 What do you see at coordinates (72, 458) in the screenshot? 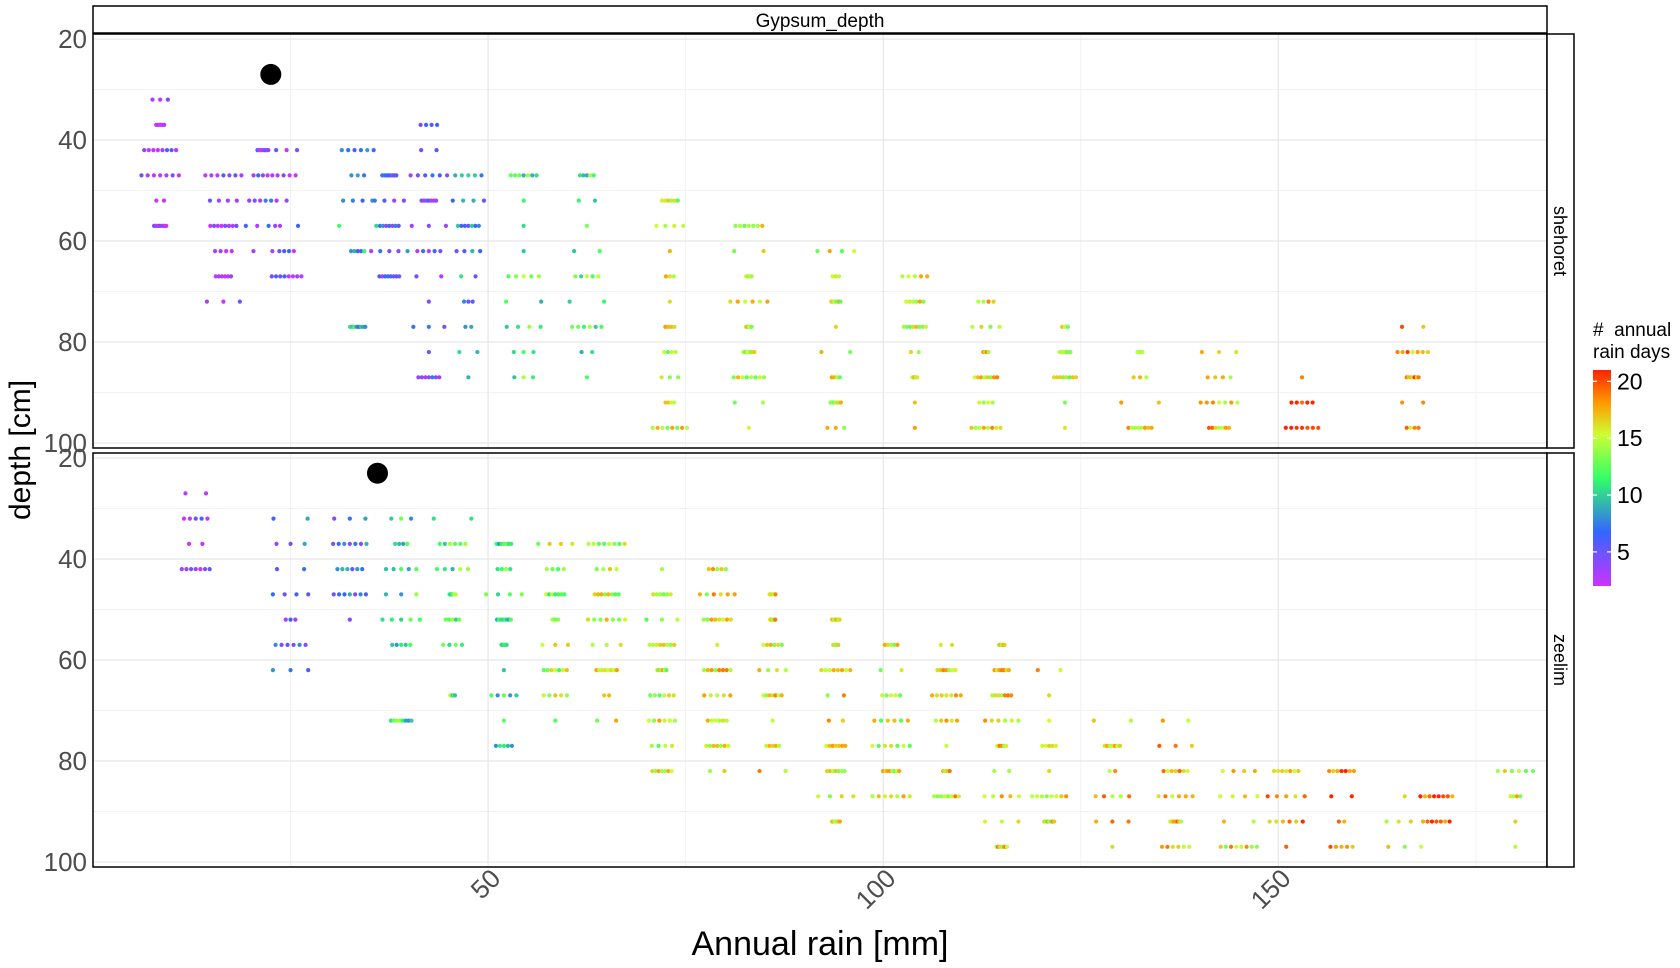
I see `y-tick-label: 20` at bounding box center [72, 458].